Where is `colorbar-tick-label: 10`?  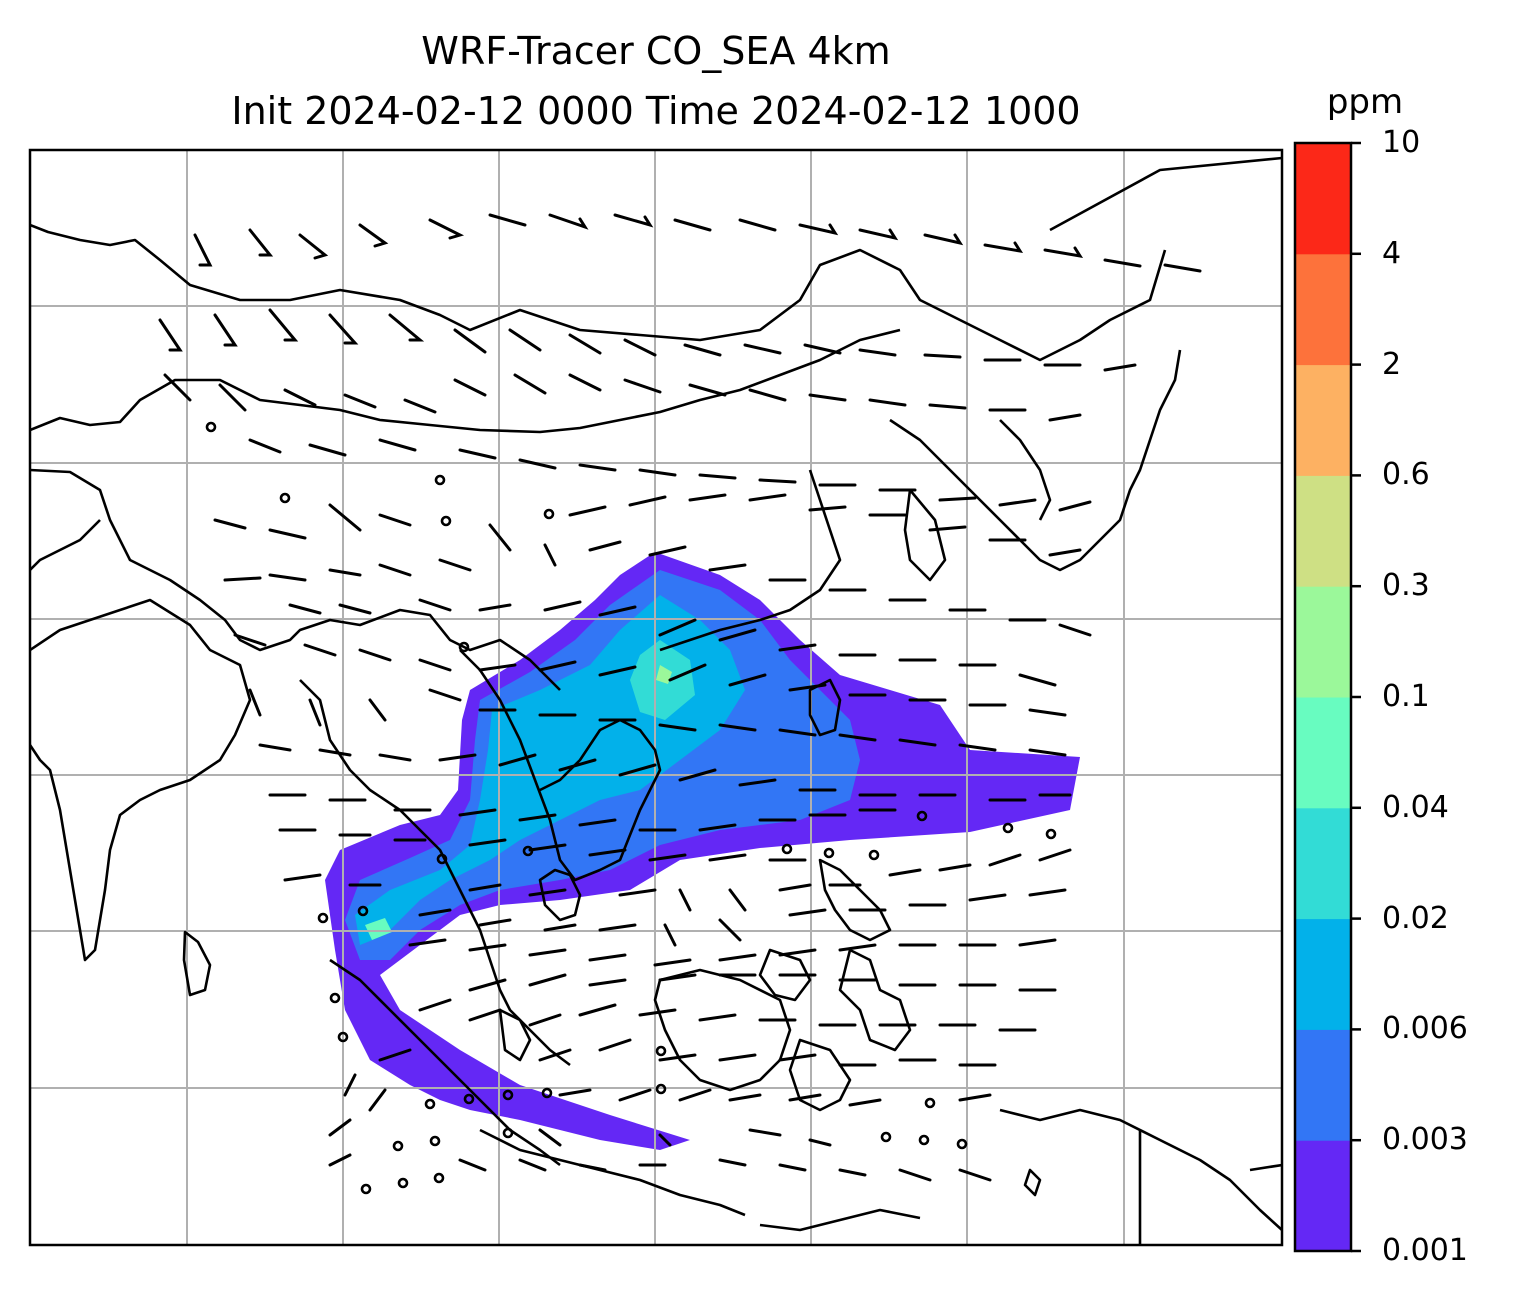 colorbar-tick-label: 10 is located at coordinates (1401, 142).